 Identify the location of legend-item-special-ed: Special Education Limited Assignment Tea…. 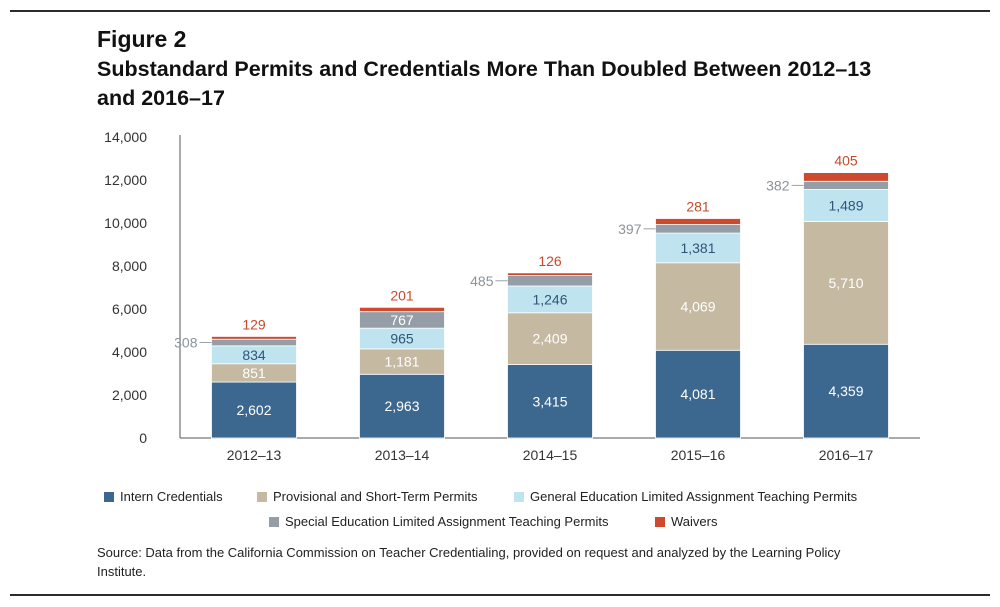
(439, 521).